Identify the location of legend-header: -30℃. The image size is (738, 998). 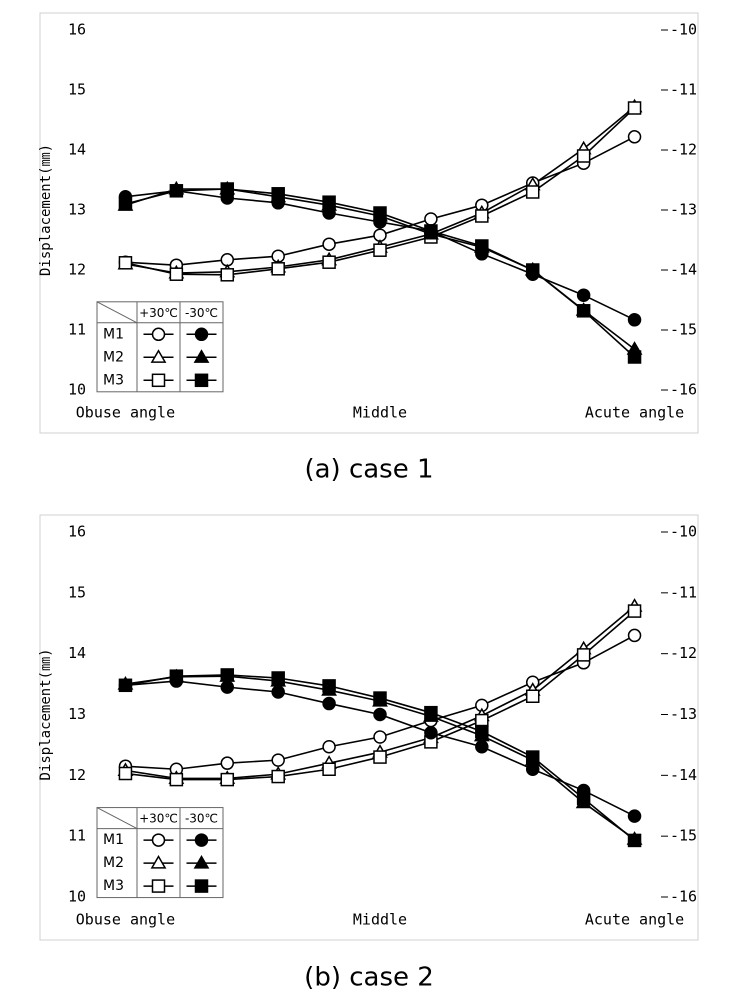
(201, 819).